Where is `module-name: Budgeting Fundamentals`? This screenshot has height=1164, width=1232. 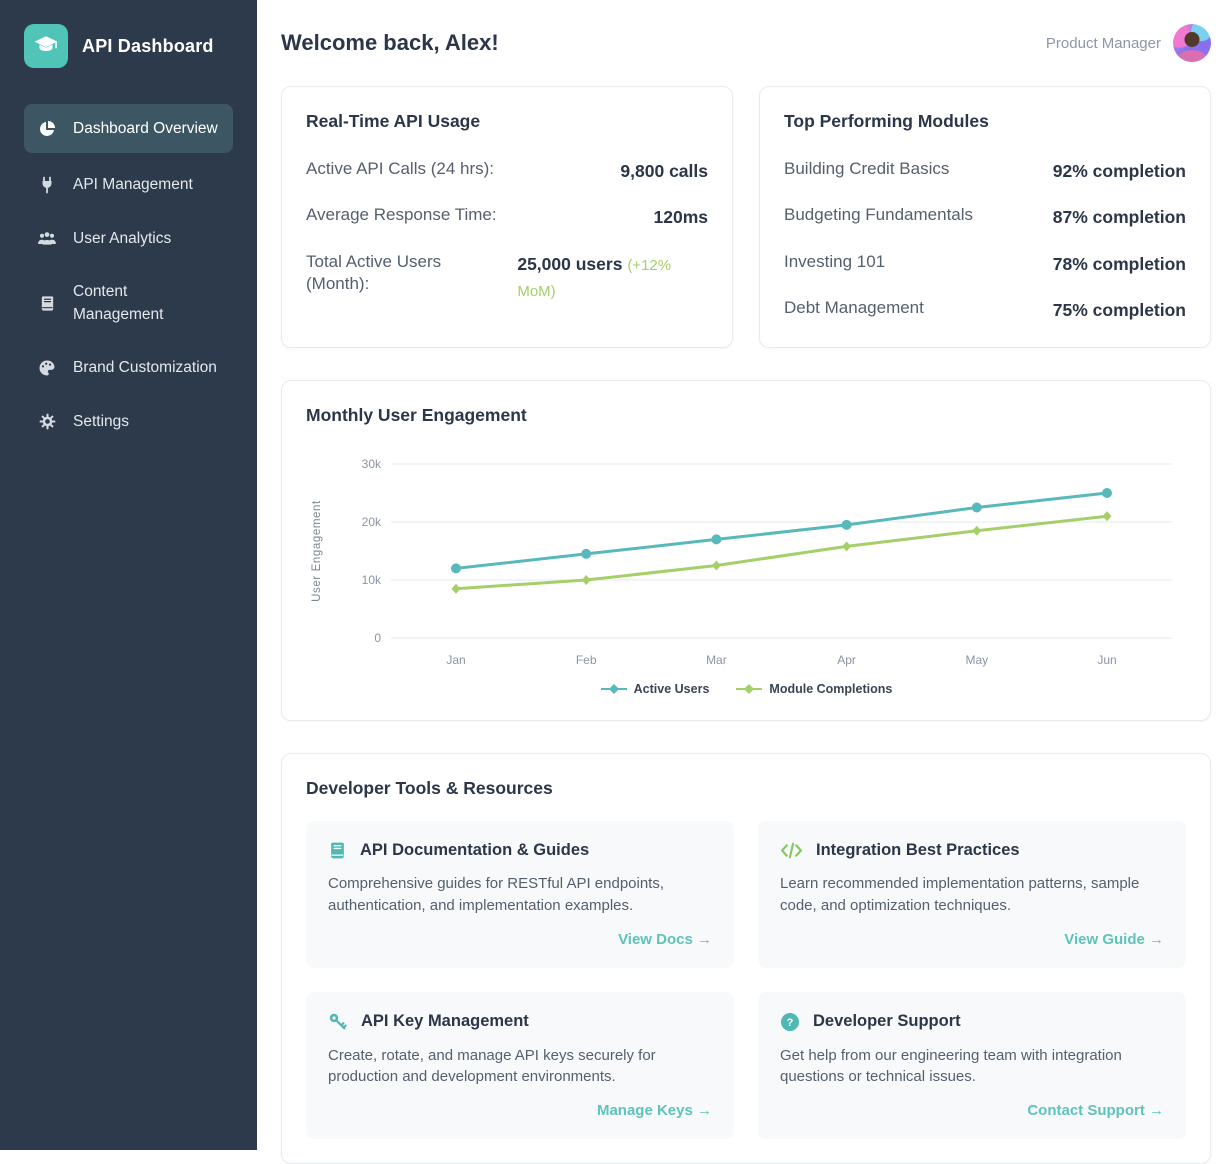 module-name: Budgeting Fundamentals is located at coordinates (879, 215).